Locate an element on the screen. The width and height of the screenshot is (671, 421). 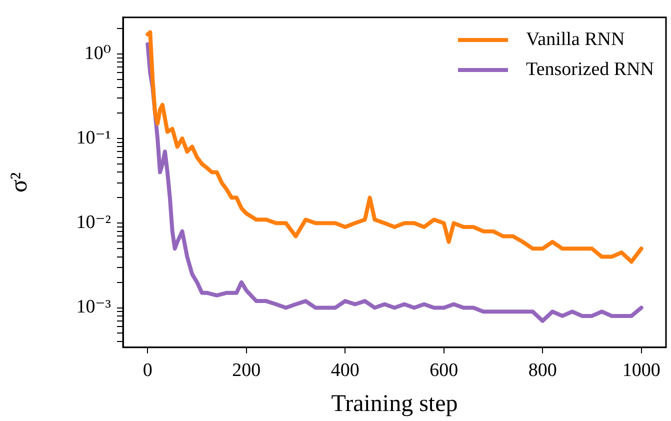
x-tick-label: 800 is located at coordinates (542, 370).